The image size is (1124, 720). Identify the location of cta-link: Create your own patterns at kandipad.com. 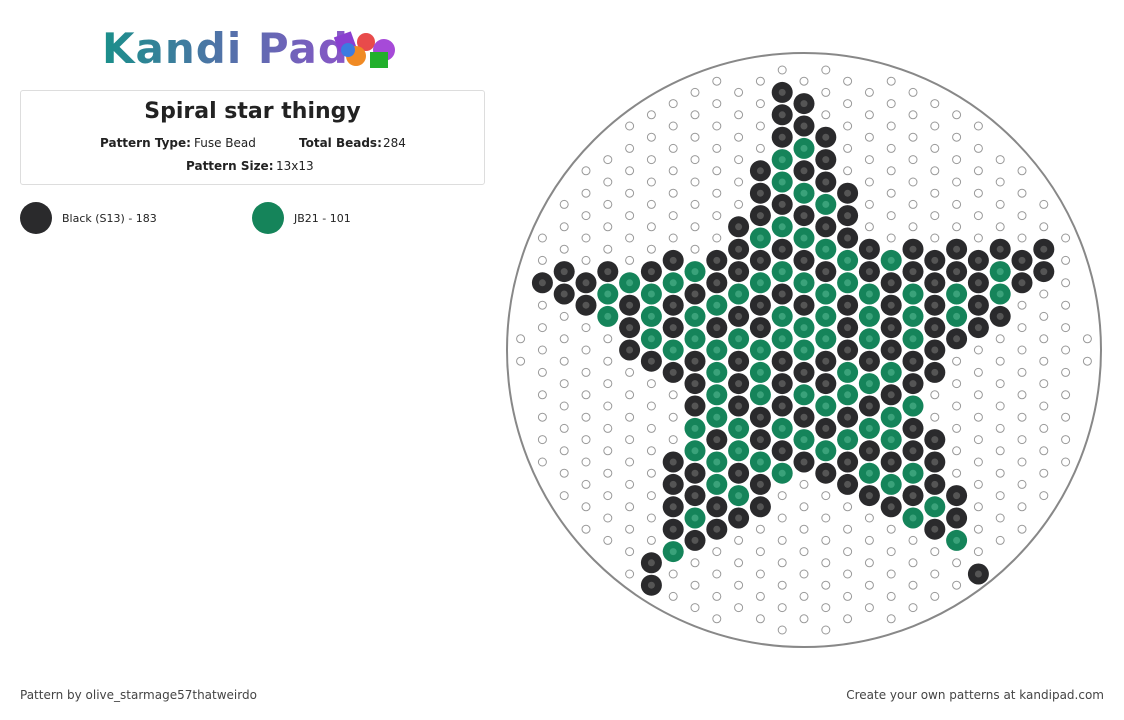
(975, 695).